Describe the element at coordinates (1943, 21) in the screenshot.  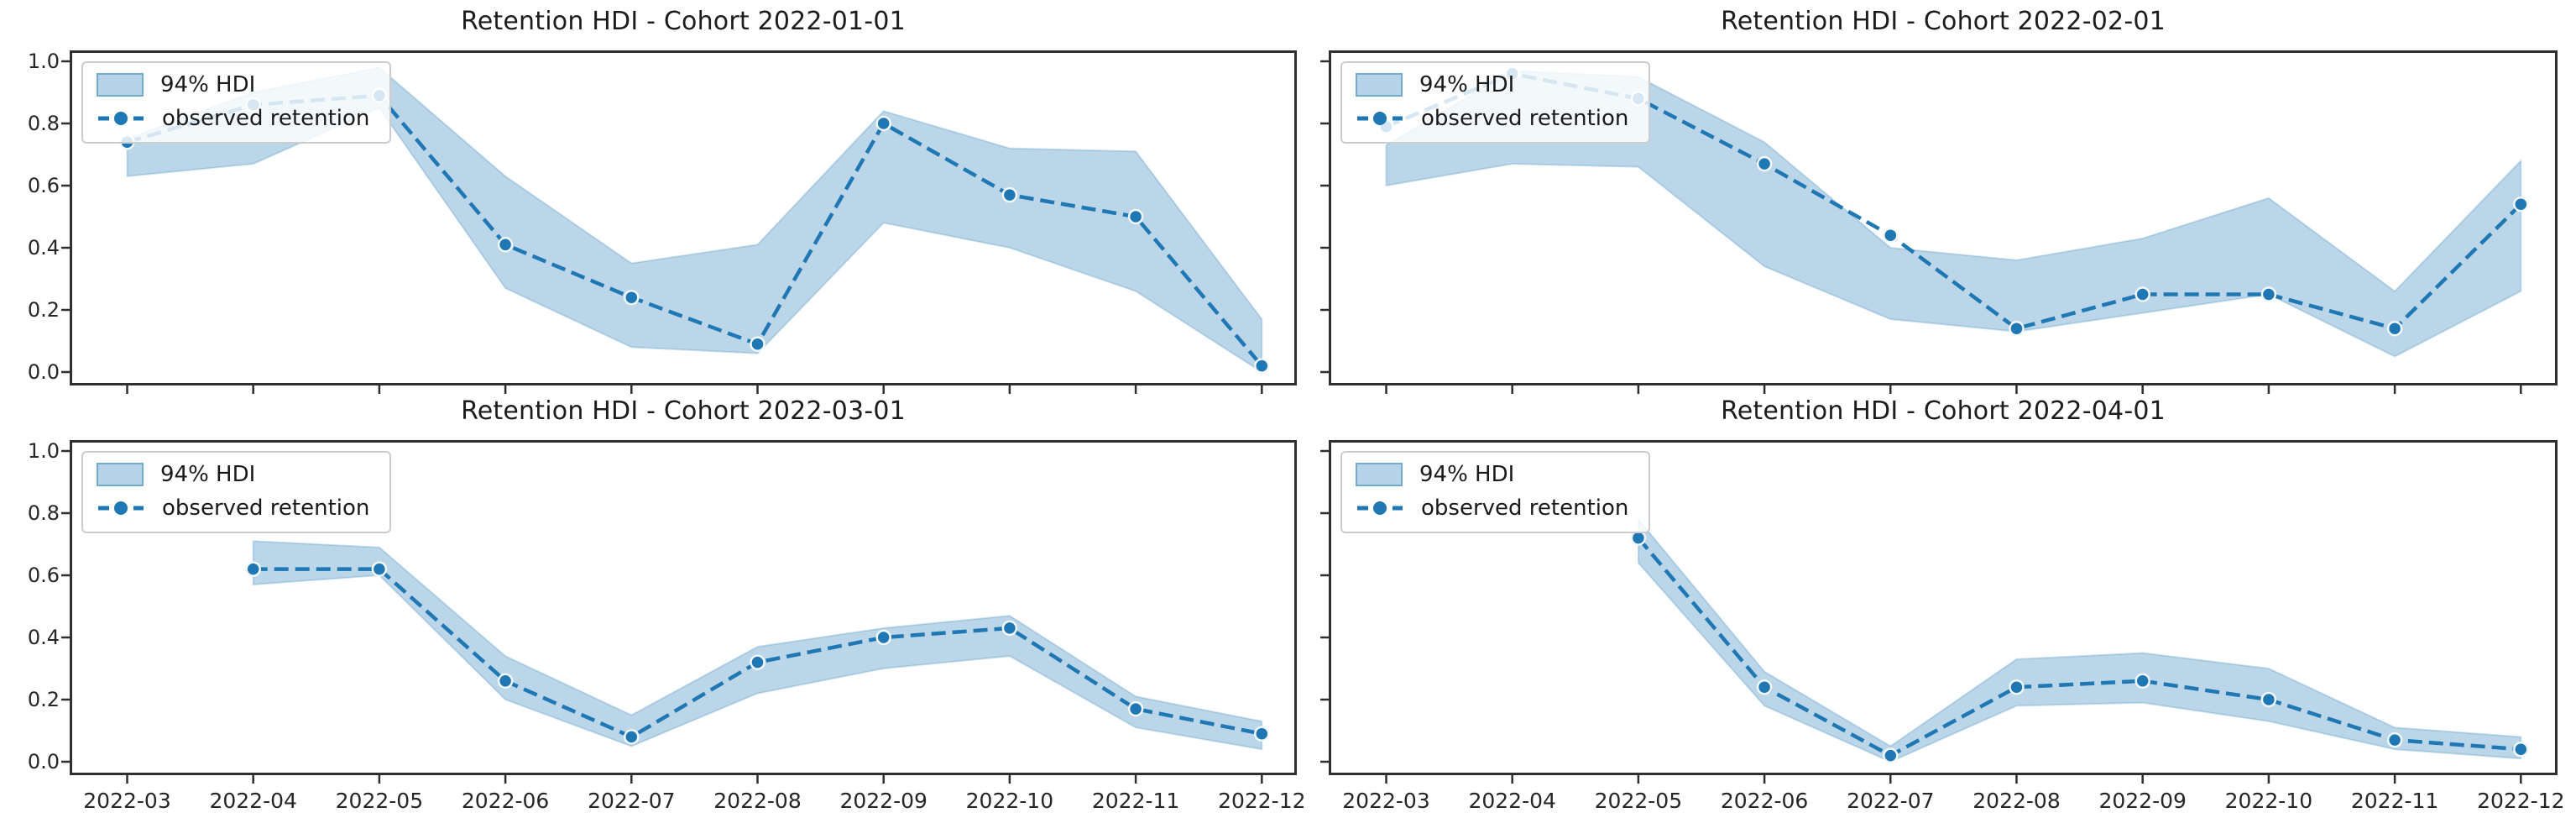
I see `chart-title-cohort-2022-02-01: Retention HDI - Cohort 2022-02-01` at that location.